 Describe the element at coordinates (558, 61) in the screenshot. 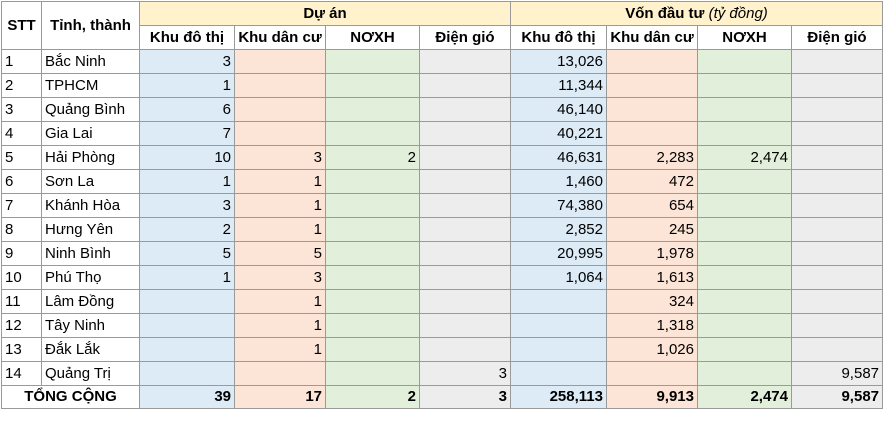

I see `row-capital-urban: 13,026` at that location.